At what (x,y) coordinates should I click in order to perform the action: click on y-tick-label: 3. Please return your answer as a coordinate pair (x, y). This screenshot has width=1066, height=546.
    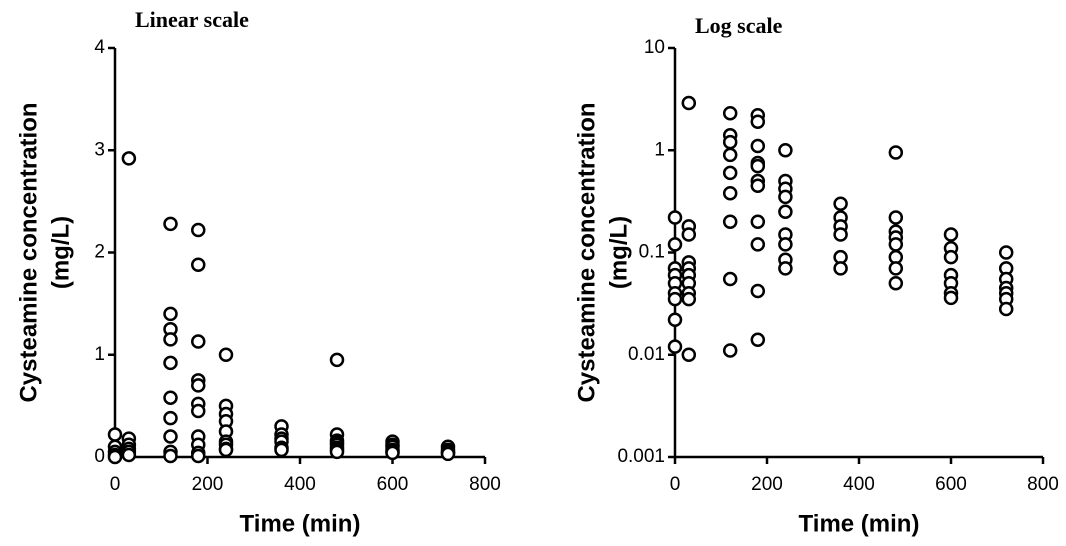
    Looking at the image, I should click on (99, 149).